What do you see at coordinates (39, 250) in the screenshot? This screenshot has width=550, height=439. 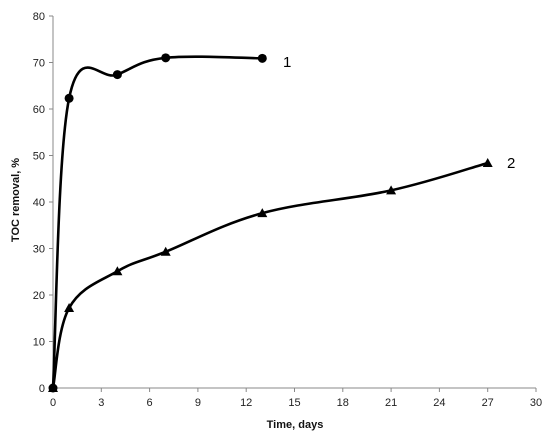 I see `y-tick-label: 30` at bounding box center [39, 250].